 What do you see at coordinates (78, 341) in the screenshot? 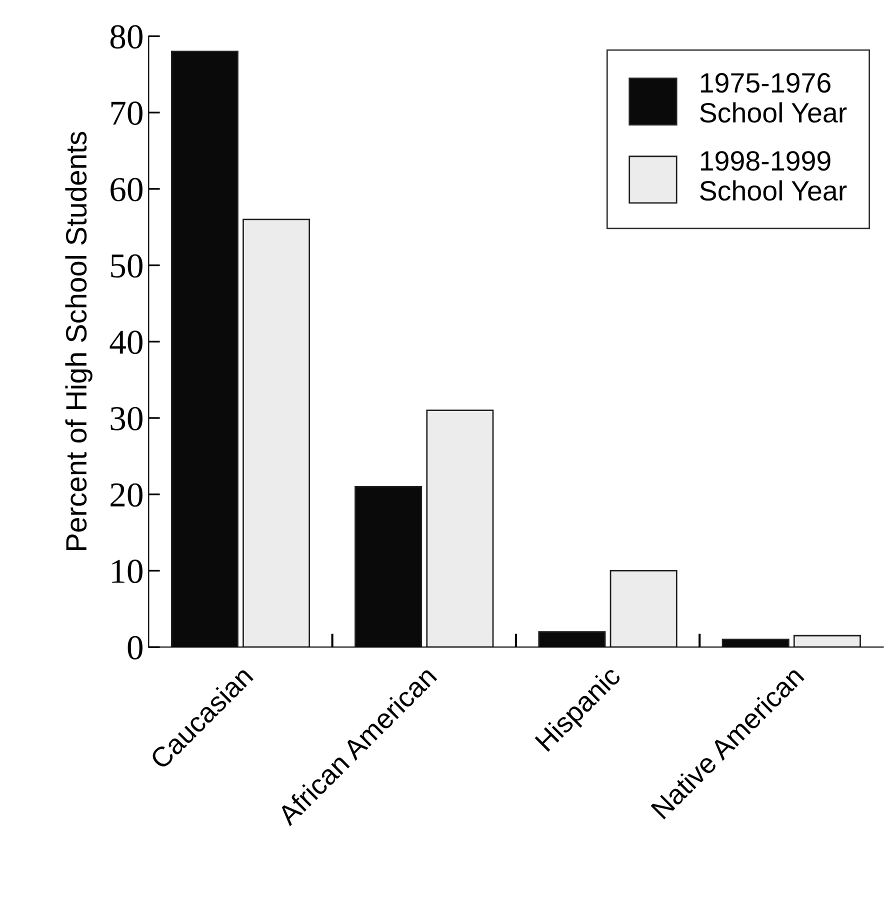
I see `y-axis-title: Percent of High School Students` at bounding box center [78, 341].